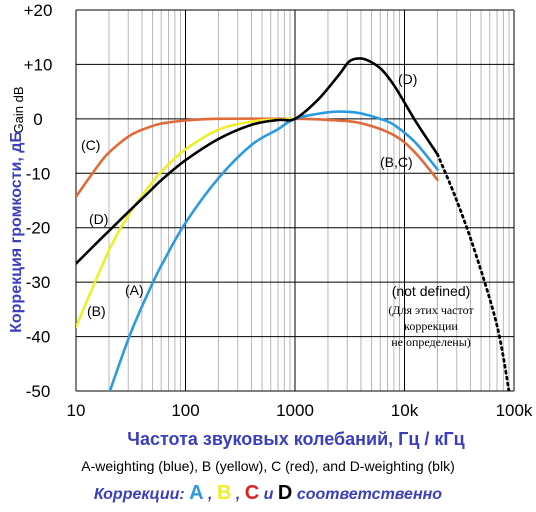 The image size is (536, 512). What do you see at coordinates (98, 219) in the screenshot?
I see `annotation-d-low: (D)` at bounding box center [98, 219].